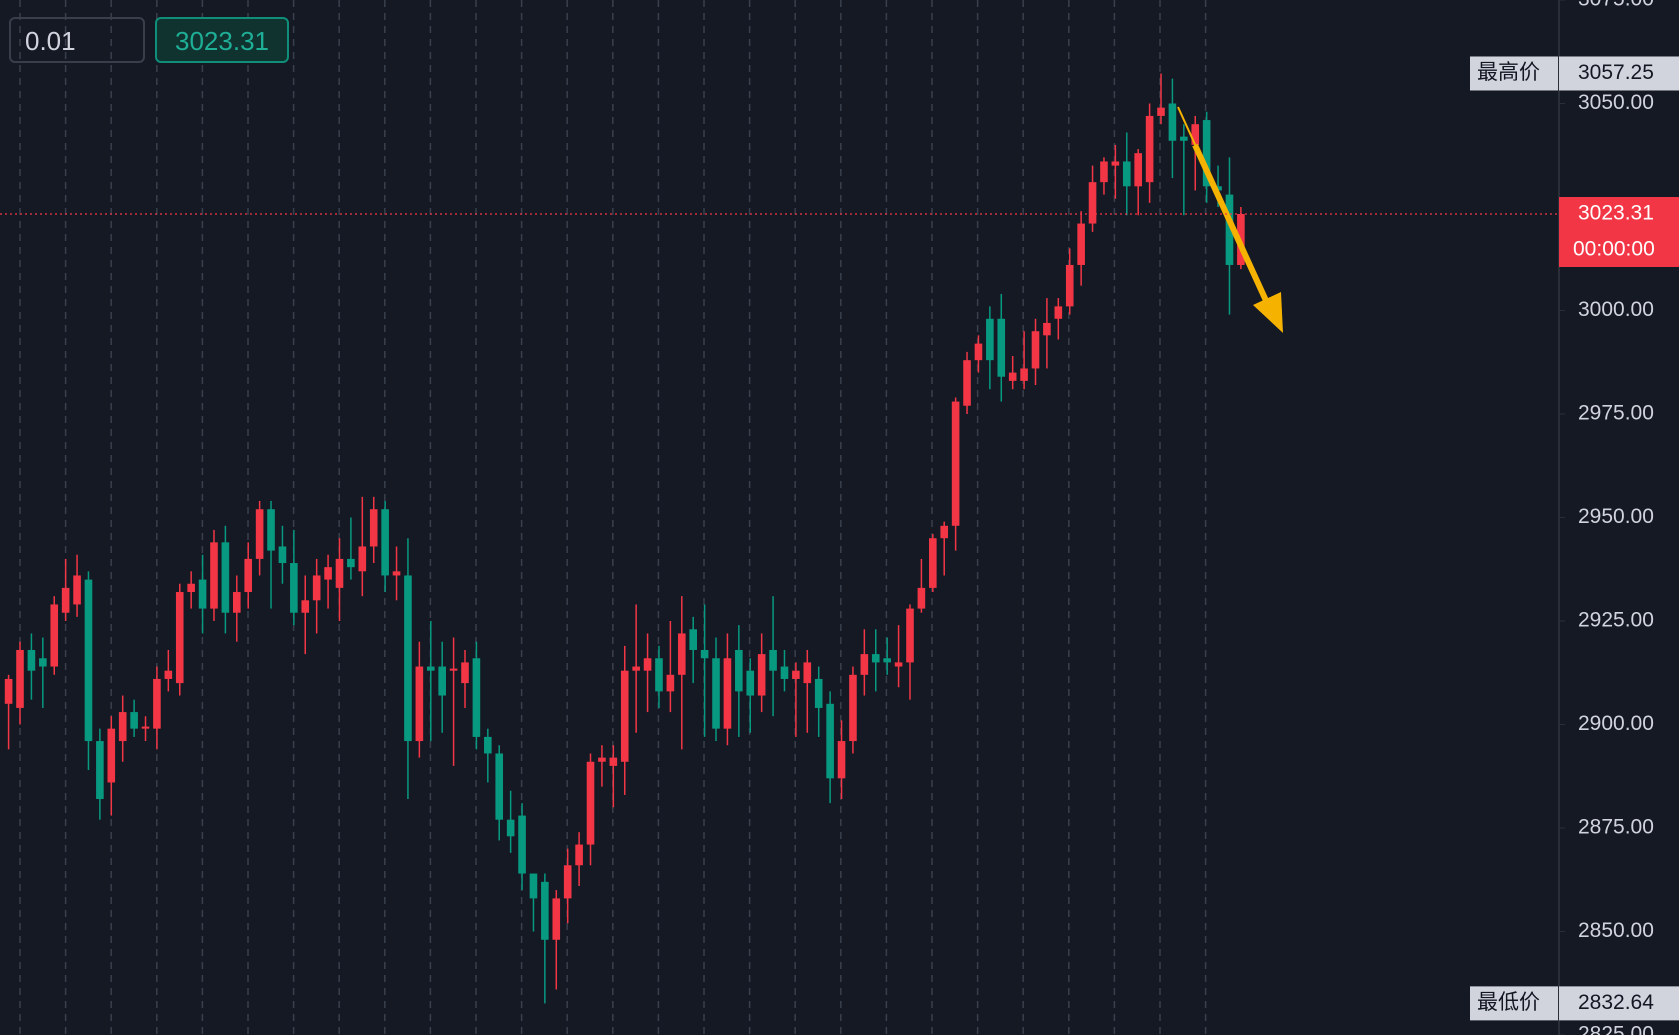 This screenshot has height=1035, width=1679. Describe the element at coordinates (1616, 1029) in the screenshot. I see `y-tick-label: 2825.00` at that location.